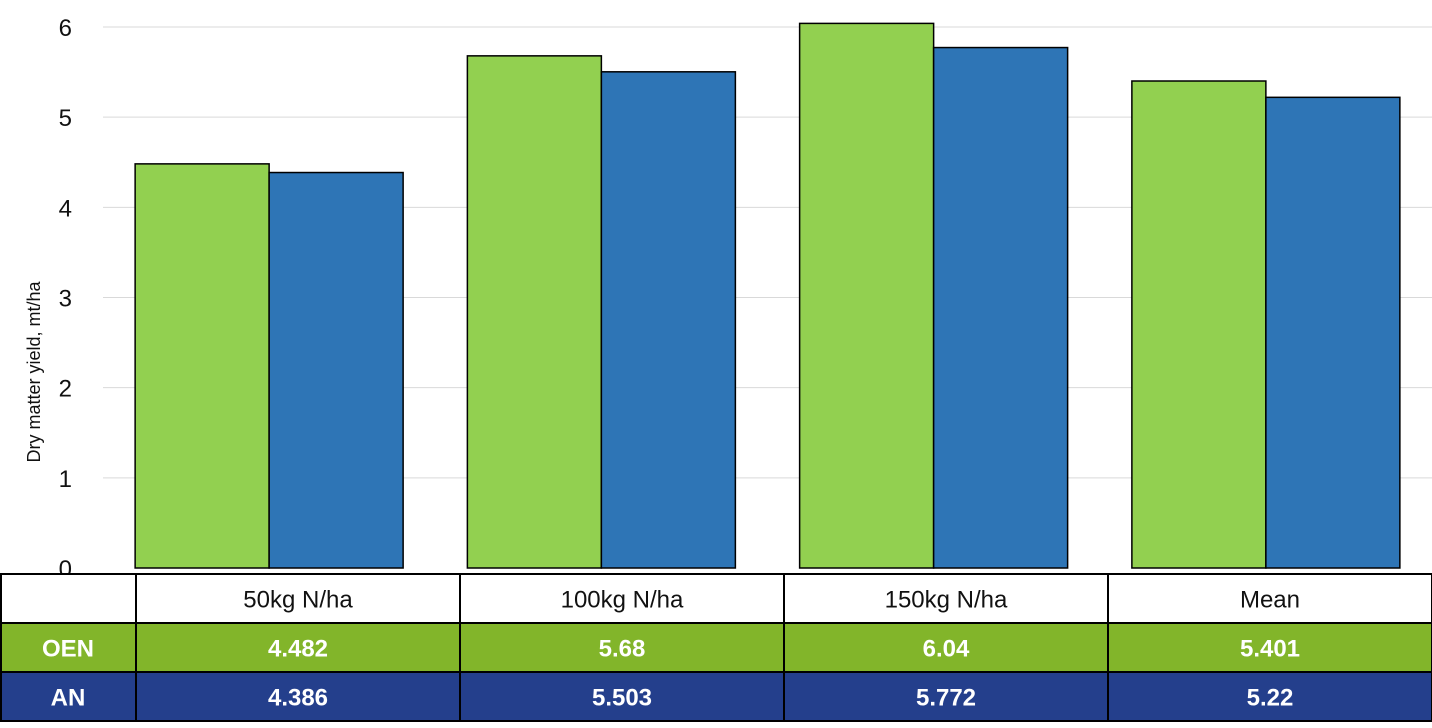 The image size is (1432, 728). I want to click on category-label-1: 100kg N/ha, so click(622, 600).